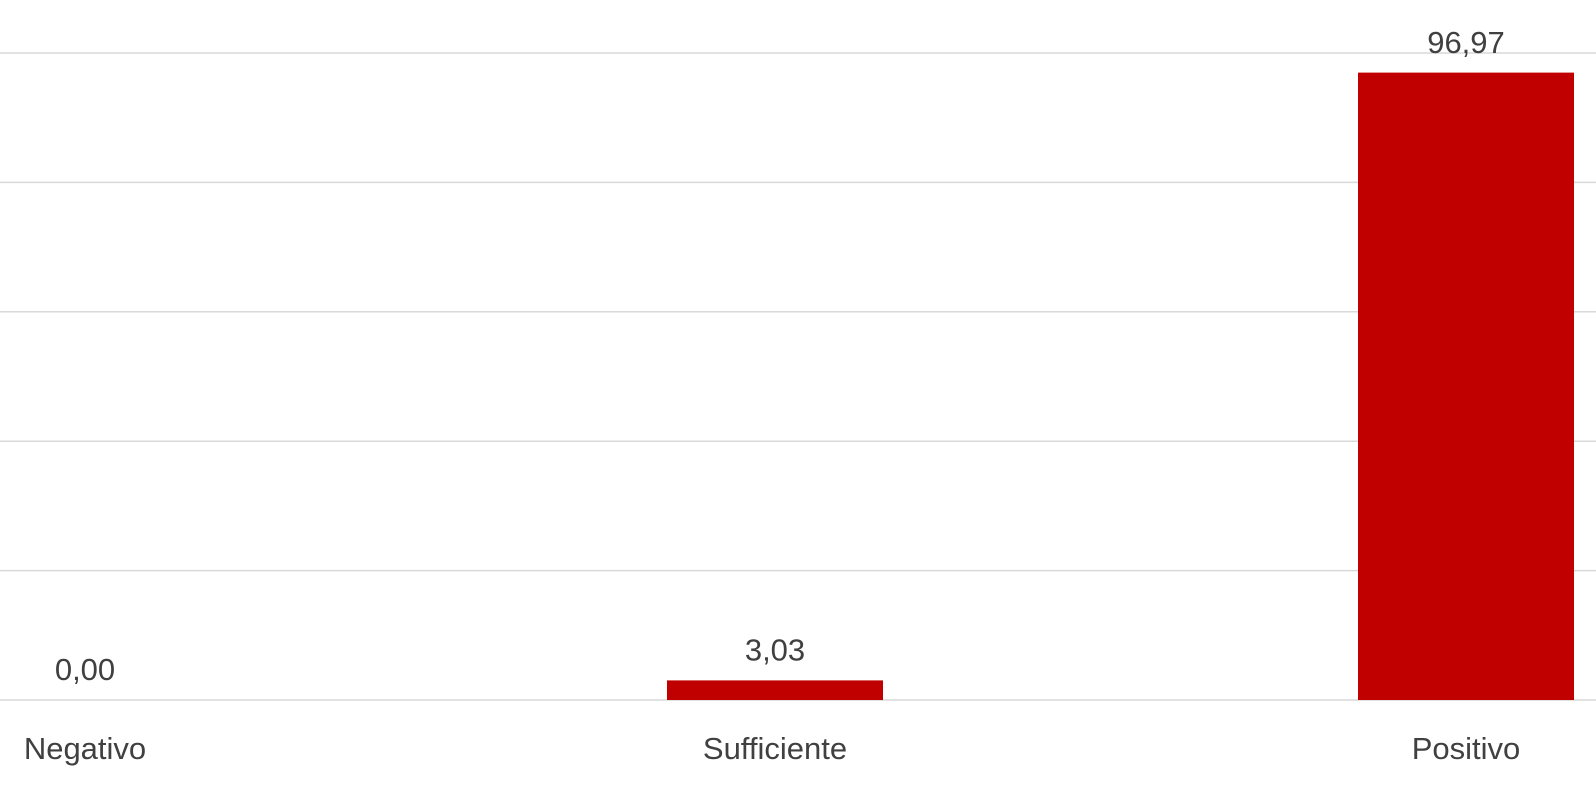 The width and height of the screenshot is (1596, 785). What do you see at coordinates (85, 669) in the screenshot?
I see `value-label-negativo: 0,00` at bounding box center [85, 669].